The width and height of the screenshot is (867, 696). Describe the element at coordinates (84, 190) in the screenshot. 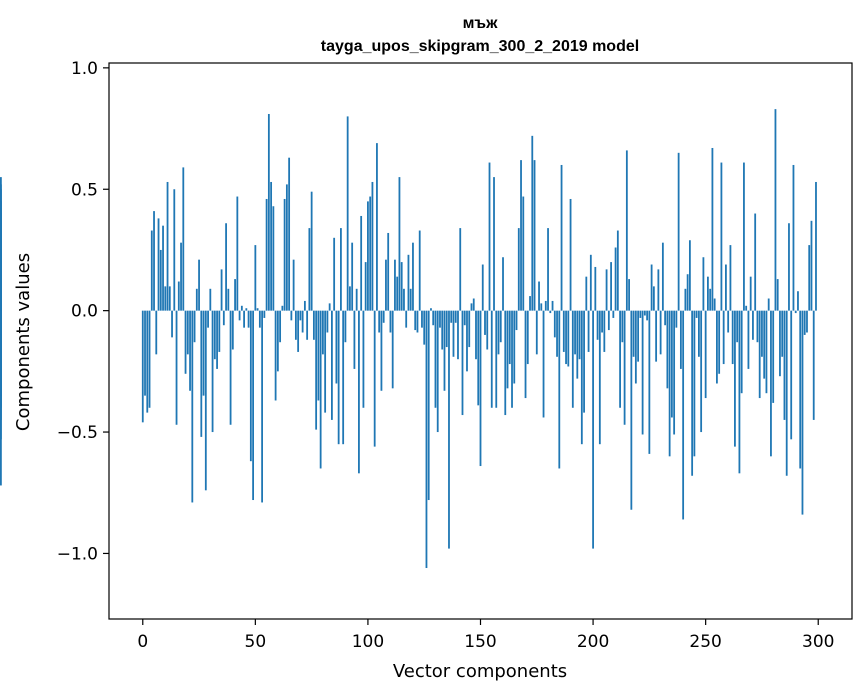

I see `y-tick-label: 0.5` at that location.